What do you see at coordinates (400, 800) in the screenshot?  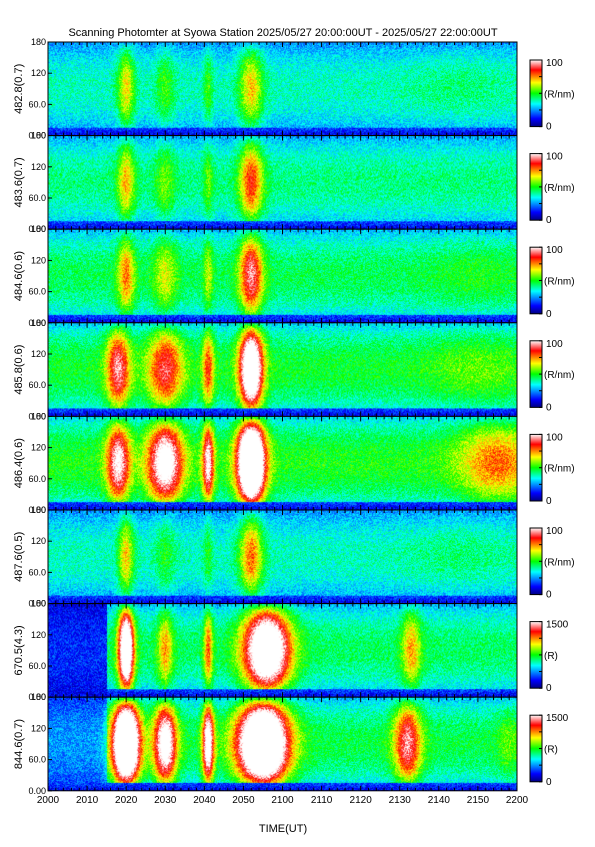 I see `x-tick-label: 2130` at bounding box center [400, 800].